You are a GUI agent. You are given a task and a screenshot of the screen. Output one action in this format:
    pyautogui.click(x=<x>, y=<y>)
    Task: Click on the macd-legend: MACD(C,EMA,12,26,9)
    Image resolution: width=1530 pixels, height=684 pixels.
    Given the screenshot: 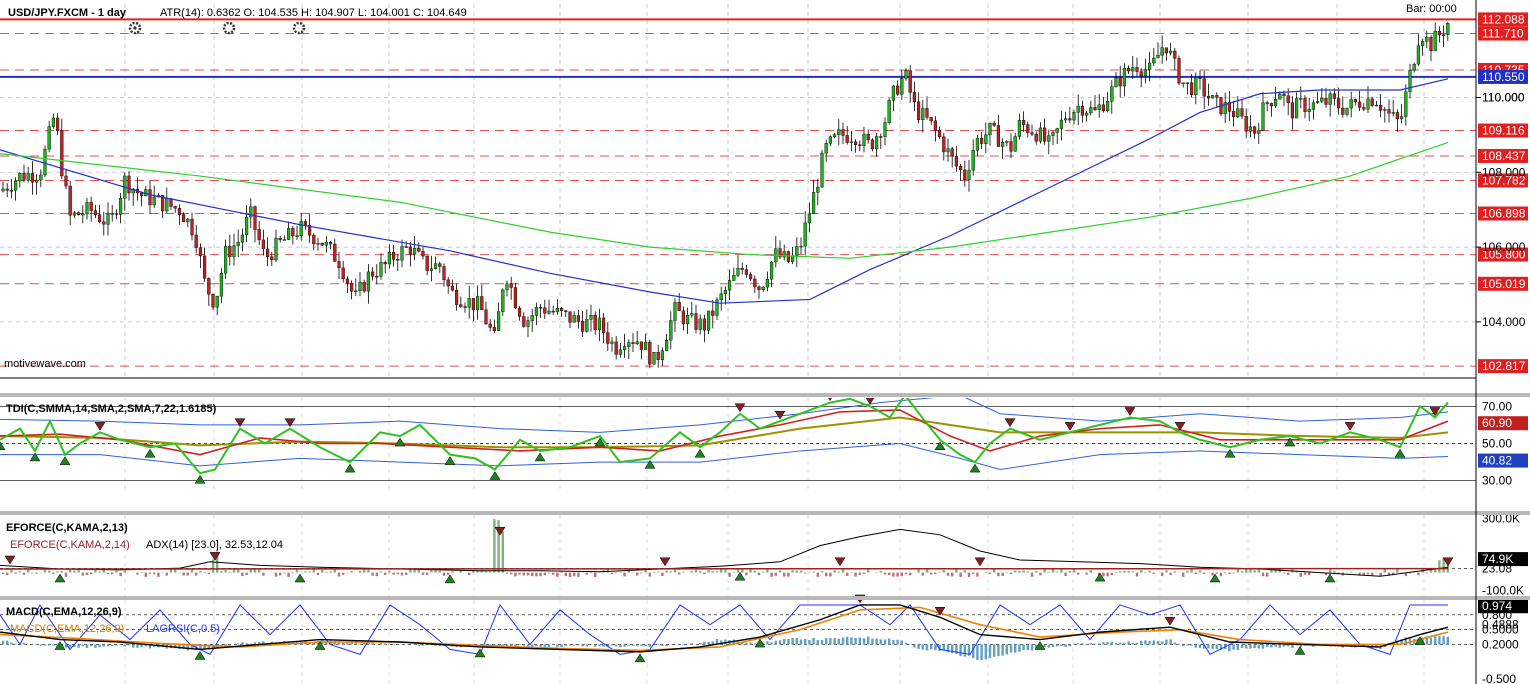 What is the action you would take?
    pyautogui.click(x=67, y=629)
    